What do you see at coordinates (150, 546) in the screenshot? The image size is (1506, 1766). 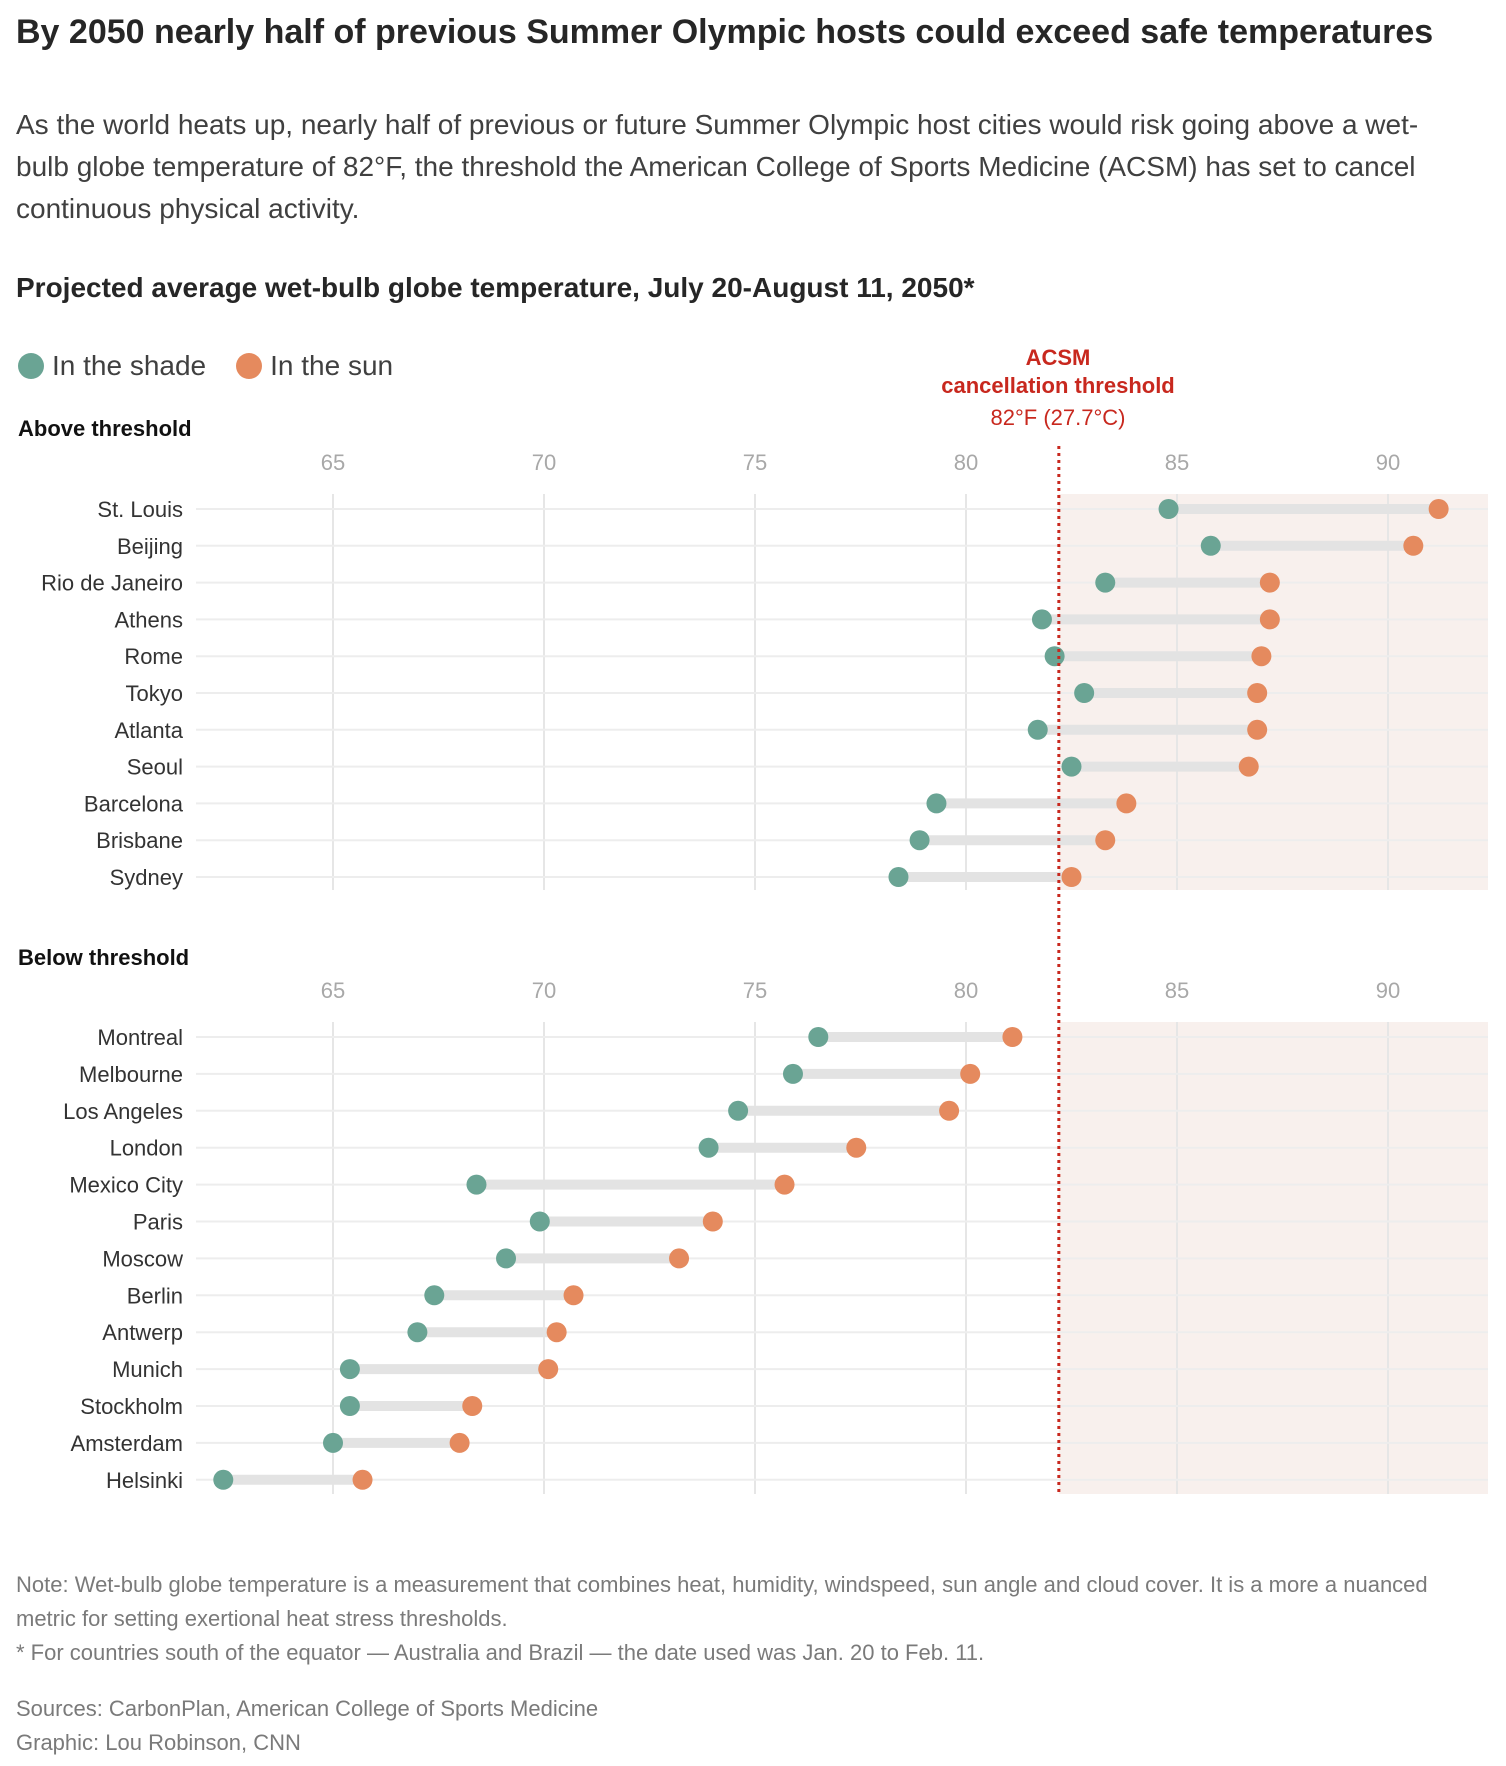 I see `city-label: Beijing` at bounding box center [150, 546].